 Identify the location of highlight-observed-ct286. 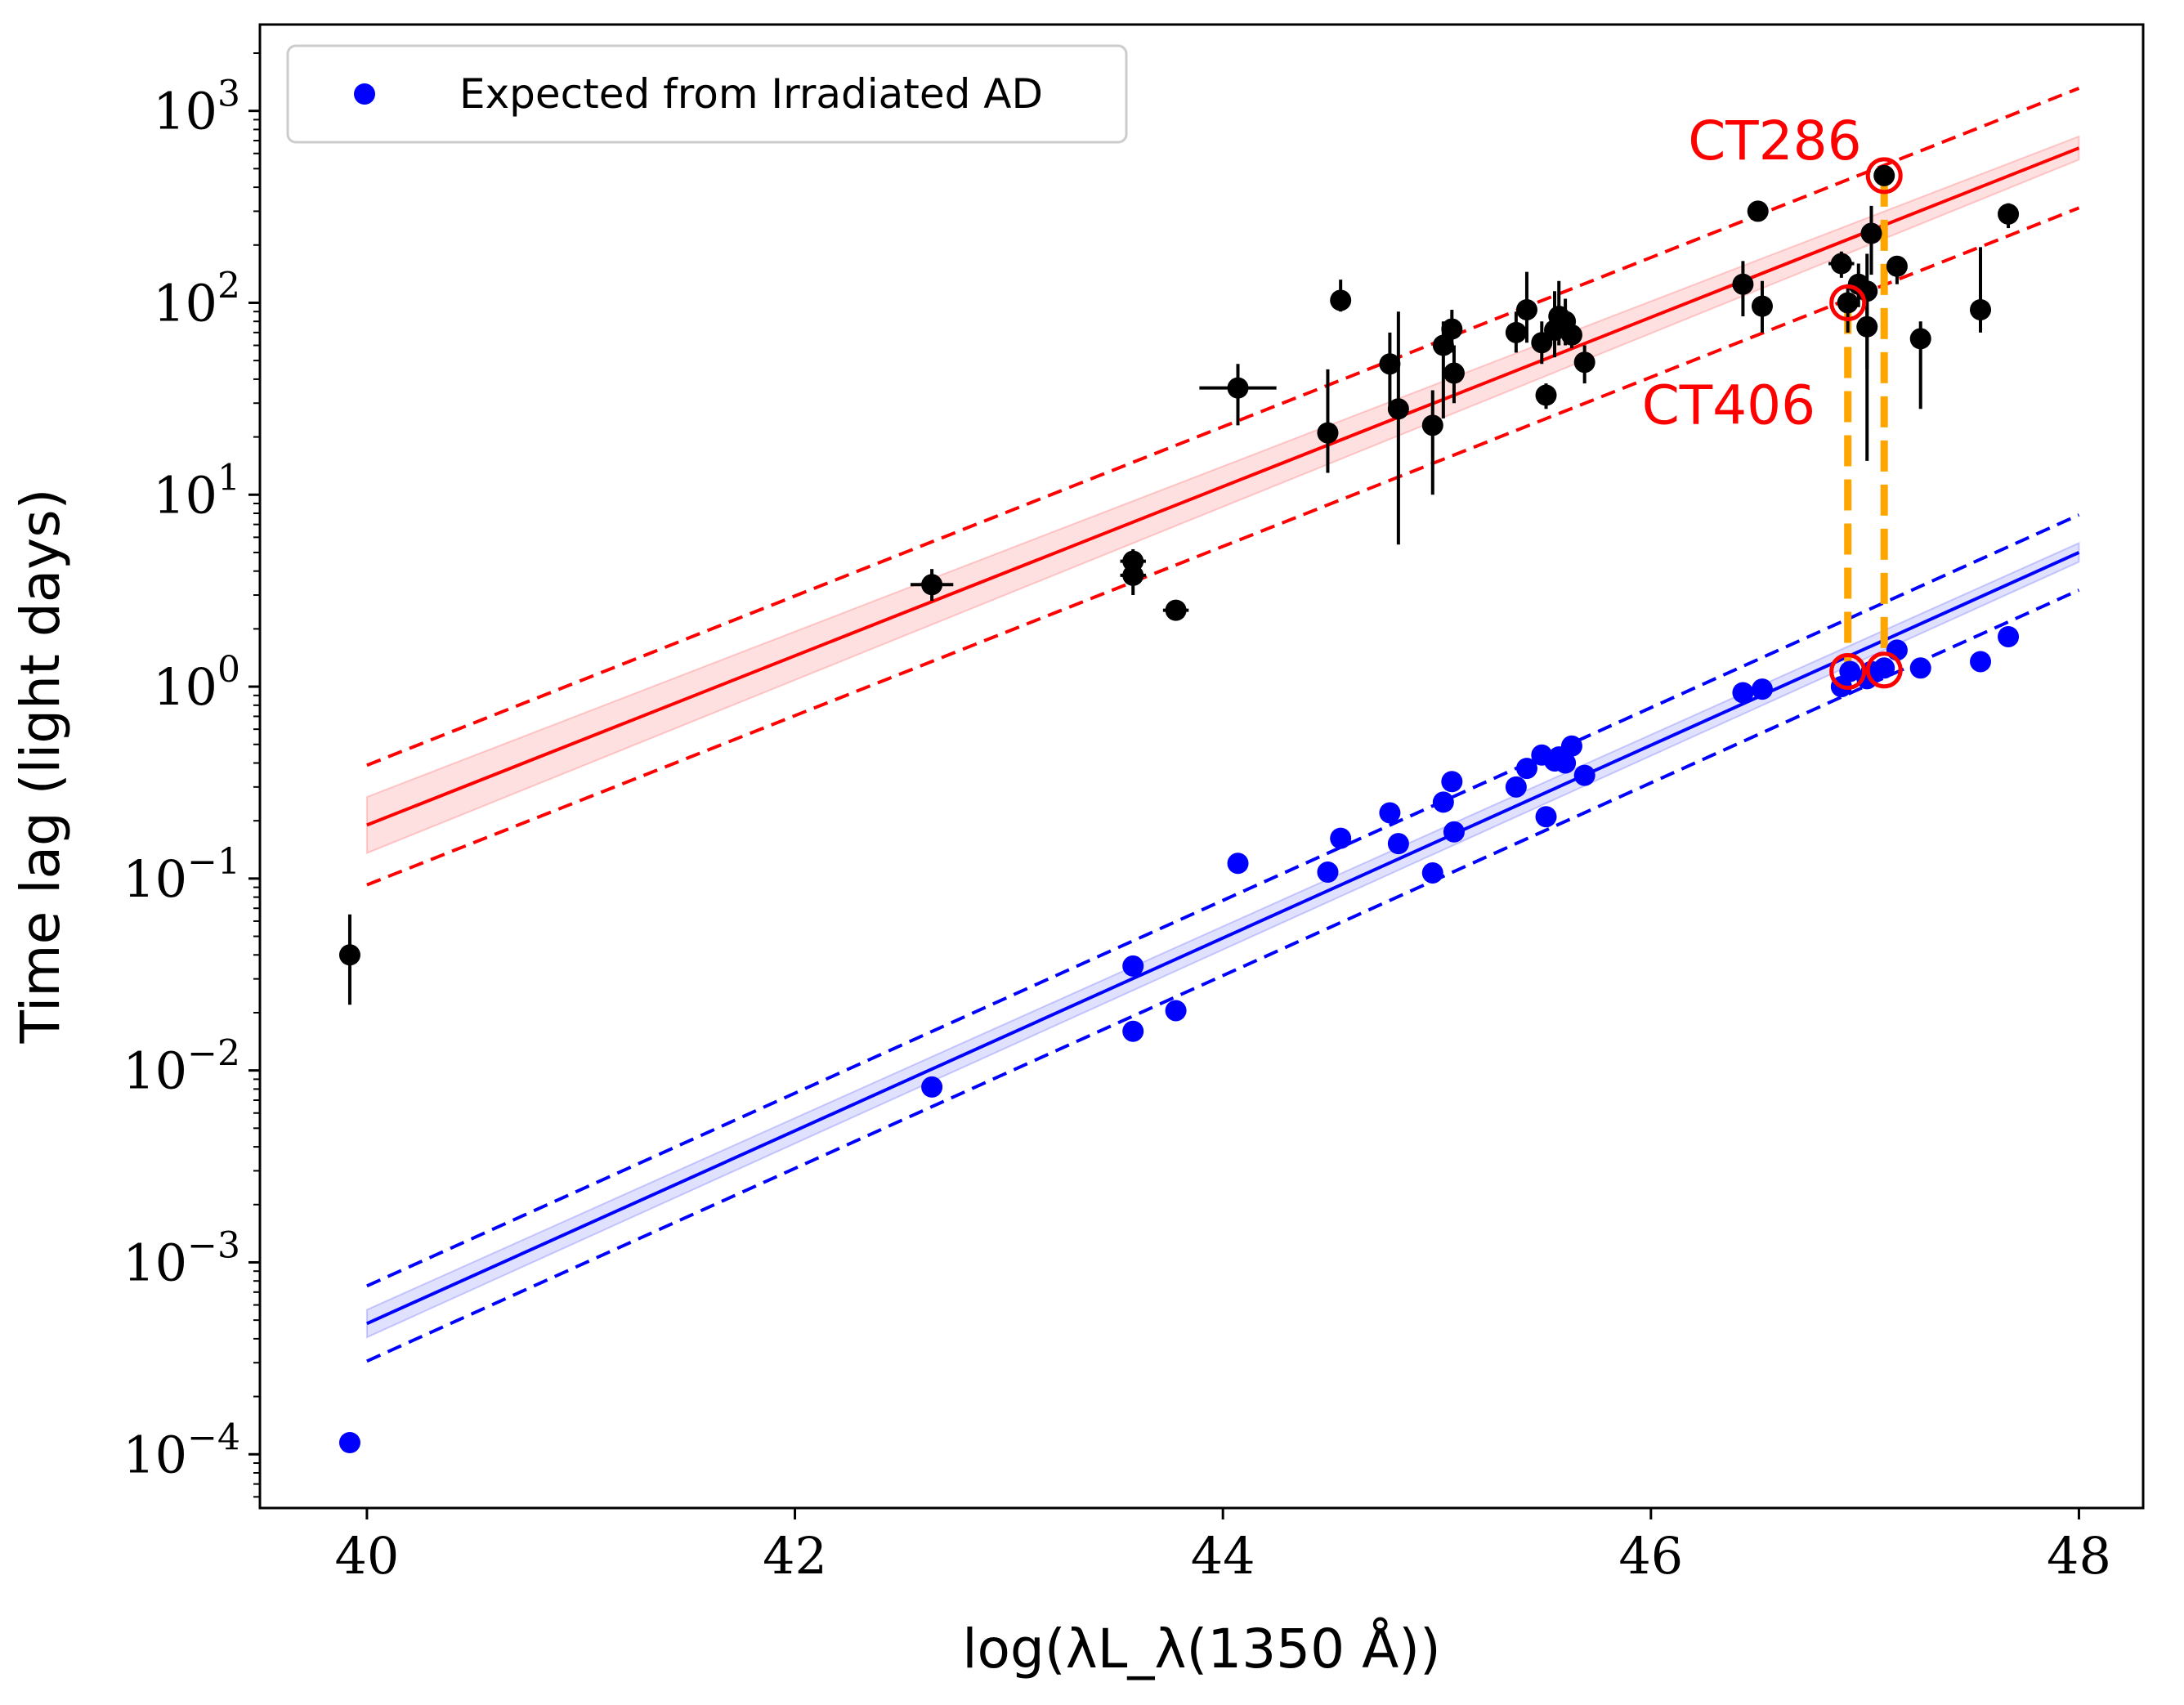
(1884, 176).